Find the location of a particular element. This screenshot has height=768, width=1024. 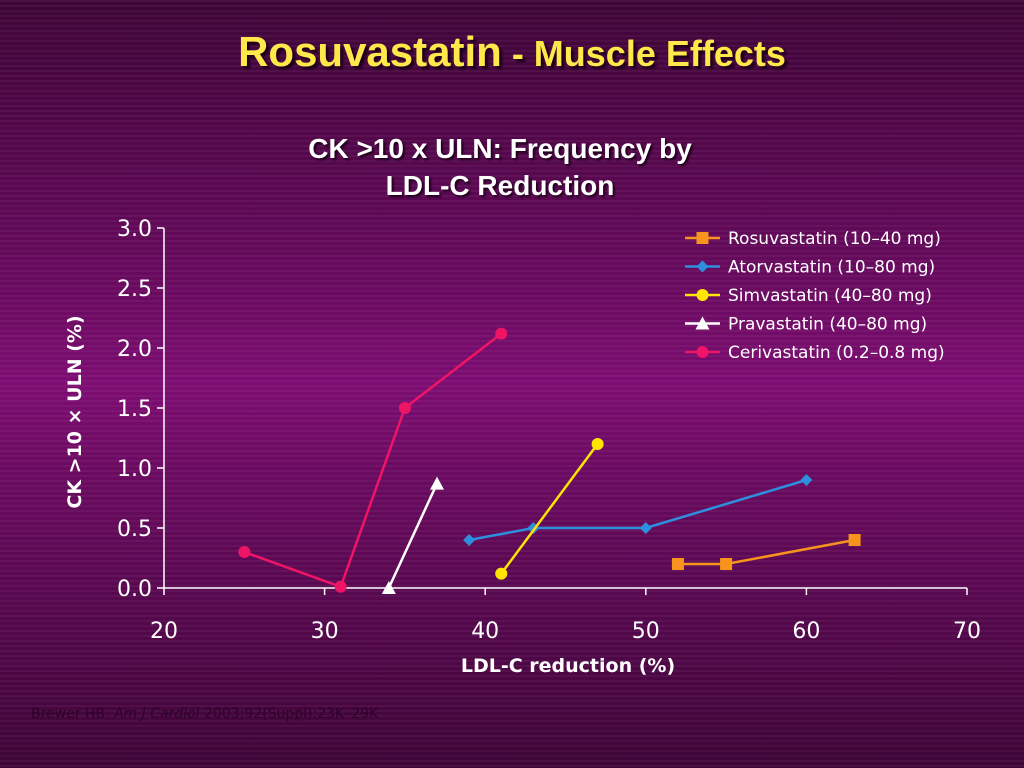

legend-marker-simvastatin is located at coordinates (702, 295).